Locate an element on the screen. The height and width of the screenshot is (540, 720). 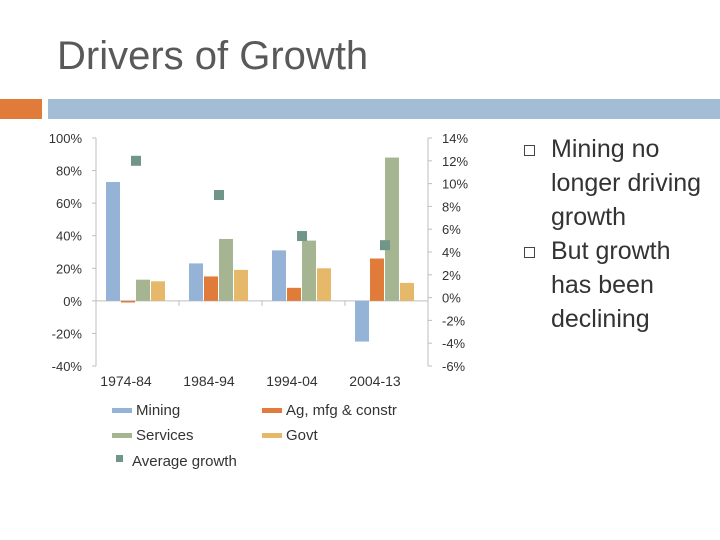
accent-bar-blue is located at coordinates (384, 109).